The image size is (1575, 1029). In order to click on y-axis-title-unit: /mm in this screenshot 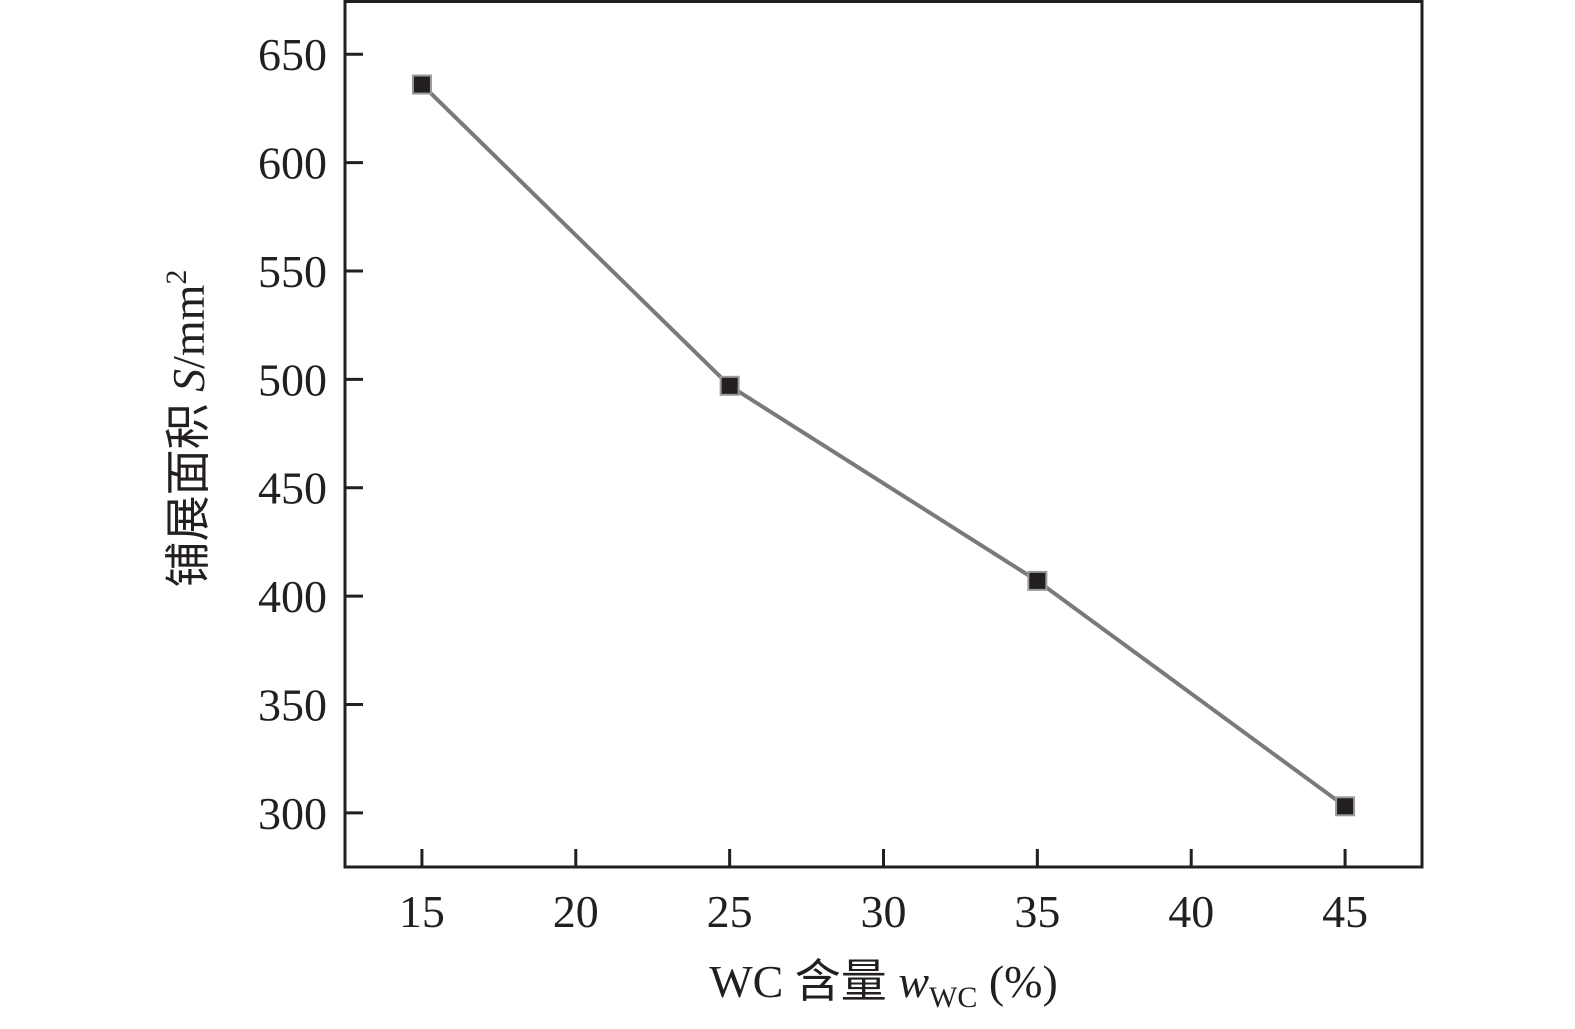, I will do `click(188, 326)`.